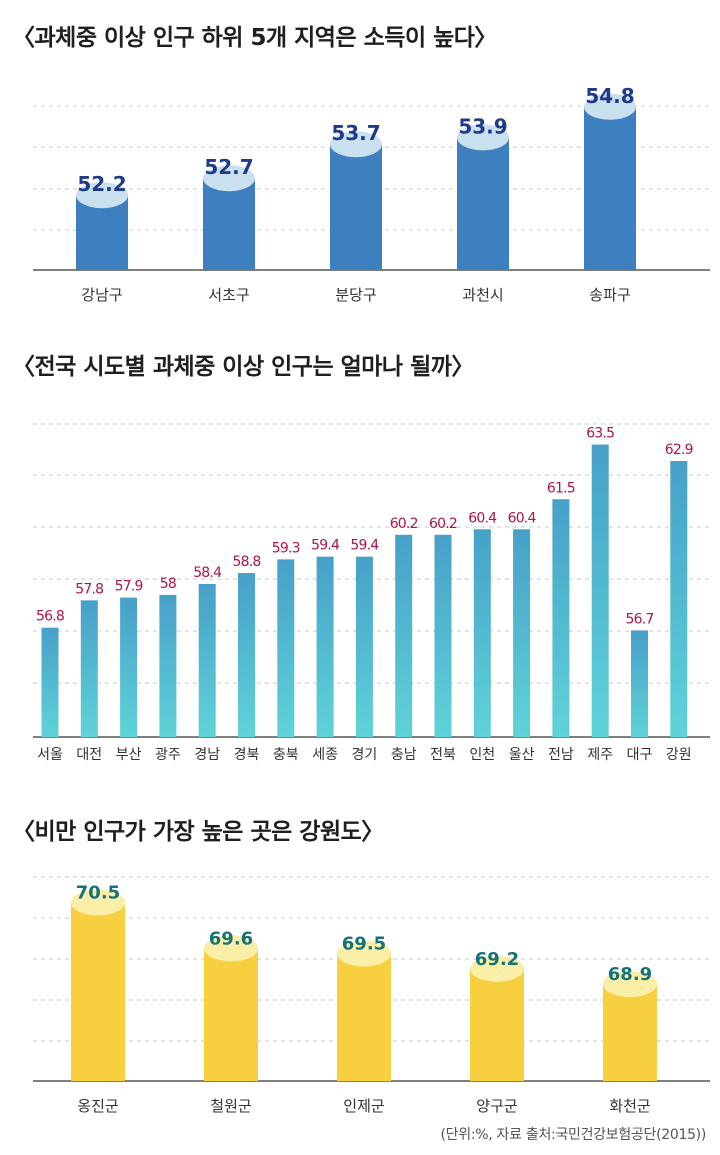 Image resolution: width=720 pixels, height=1155 pixels. What do you see at coordinates (98, 893) in the screenshot?
I see `data-label: 70.5` at bounding box center [98, 893].